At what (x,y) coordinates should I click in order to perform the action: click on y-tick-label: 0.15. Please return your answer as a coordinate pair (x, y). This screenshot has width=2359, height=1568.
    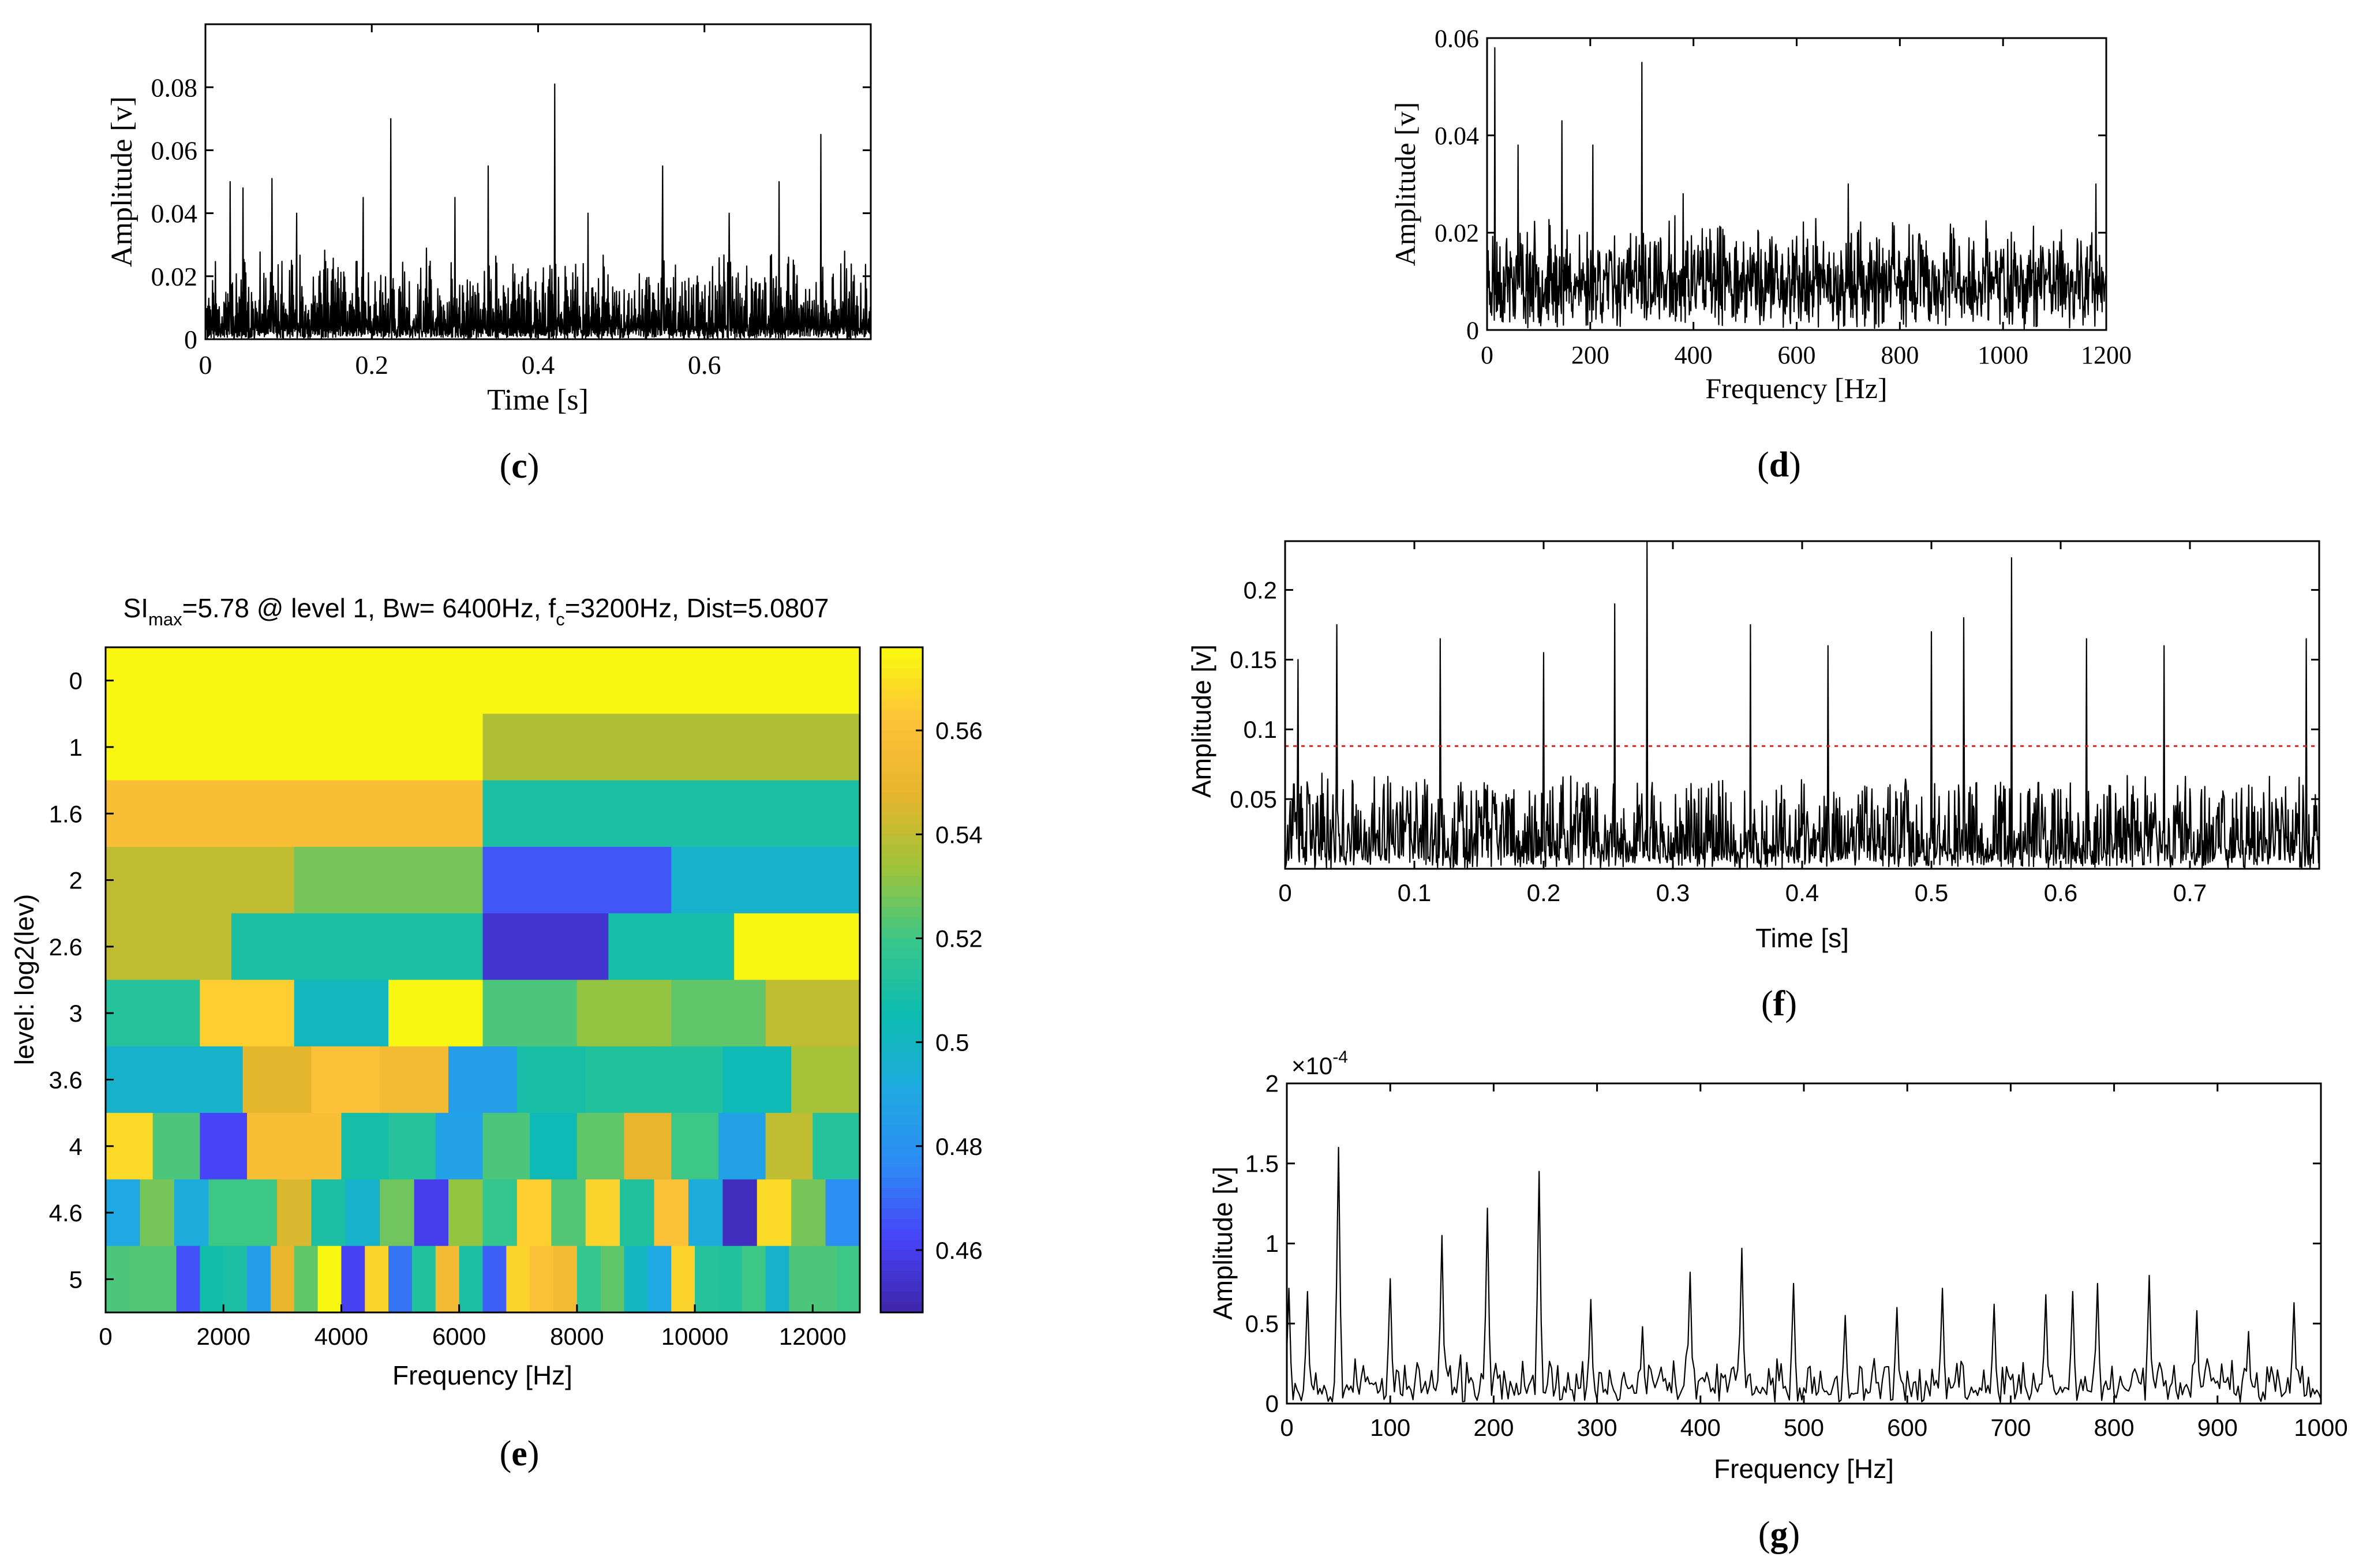
    Looking at the image, I should click on (1253, 659).